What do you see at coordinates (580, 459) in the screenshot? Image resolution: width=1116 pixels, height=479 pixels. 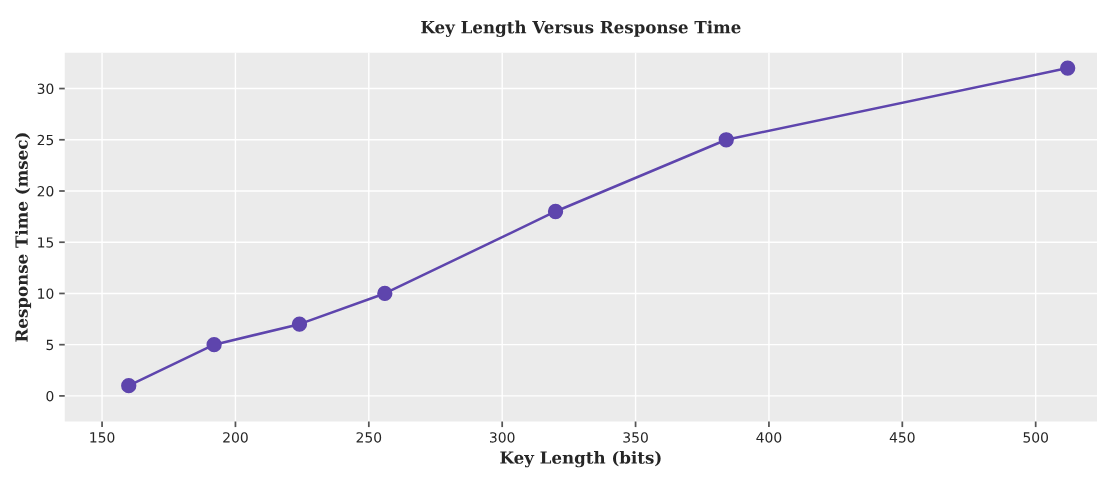 I see `x-axis-title: Key Length (bits)` at bounding box center [580, 459].